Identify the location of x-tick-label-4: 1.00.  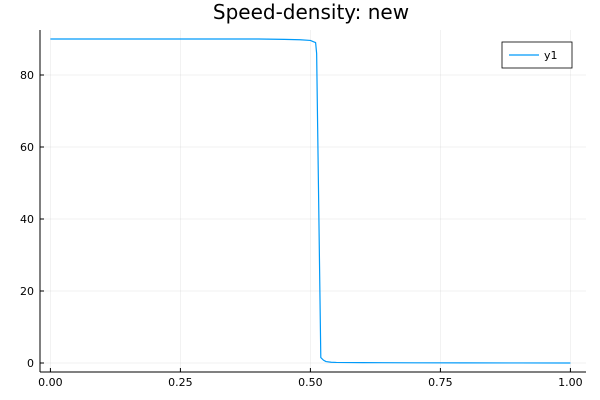
(570, 382).